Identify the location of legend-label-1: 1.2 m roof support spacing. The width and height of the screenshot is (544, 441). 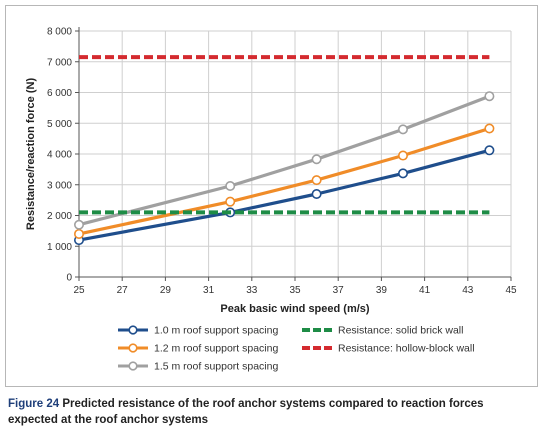
(216, 349).